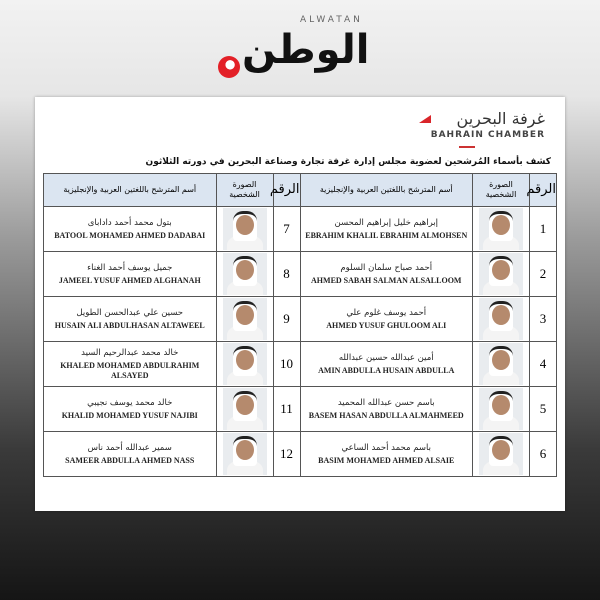  I want to click on candidate-number: 1, so click(543, 229).